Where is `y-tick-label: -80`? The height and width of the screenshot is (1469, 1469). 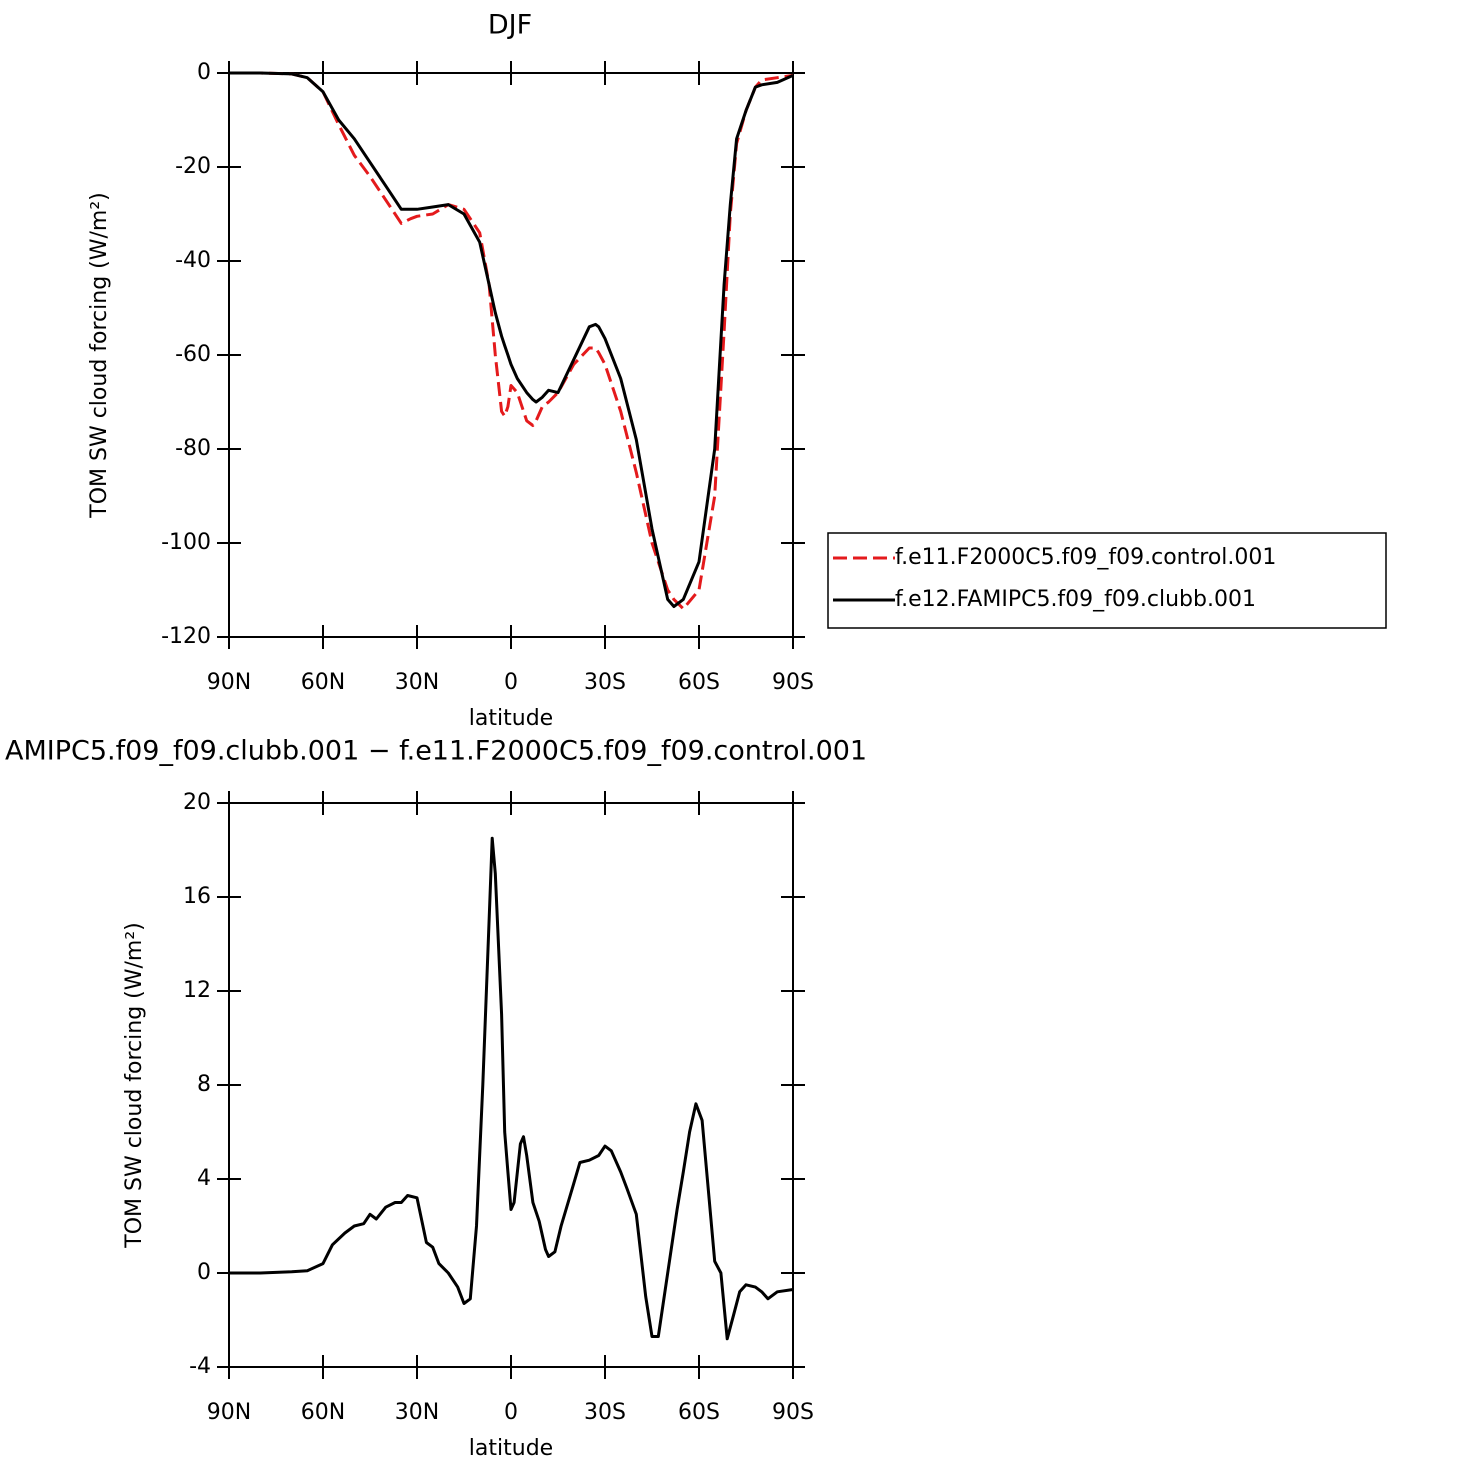 y-tick-label: -80 is located at coordinates (193, 448).